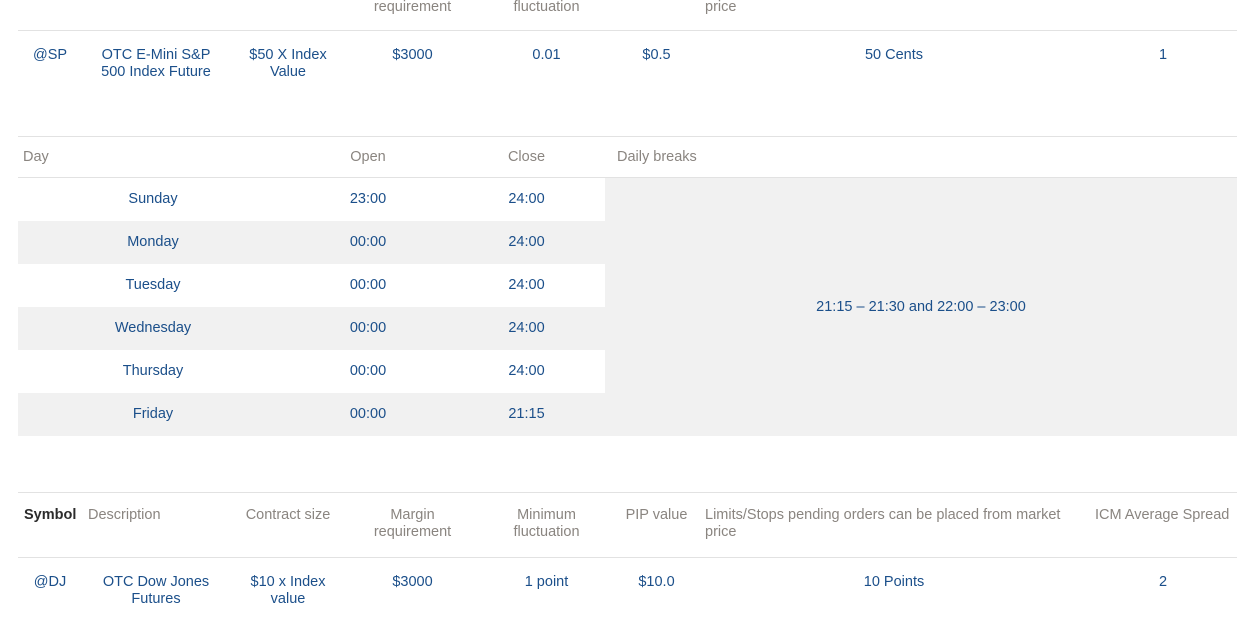  I want to click on cell-symbol: @DJ, so click(50, 582).